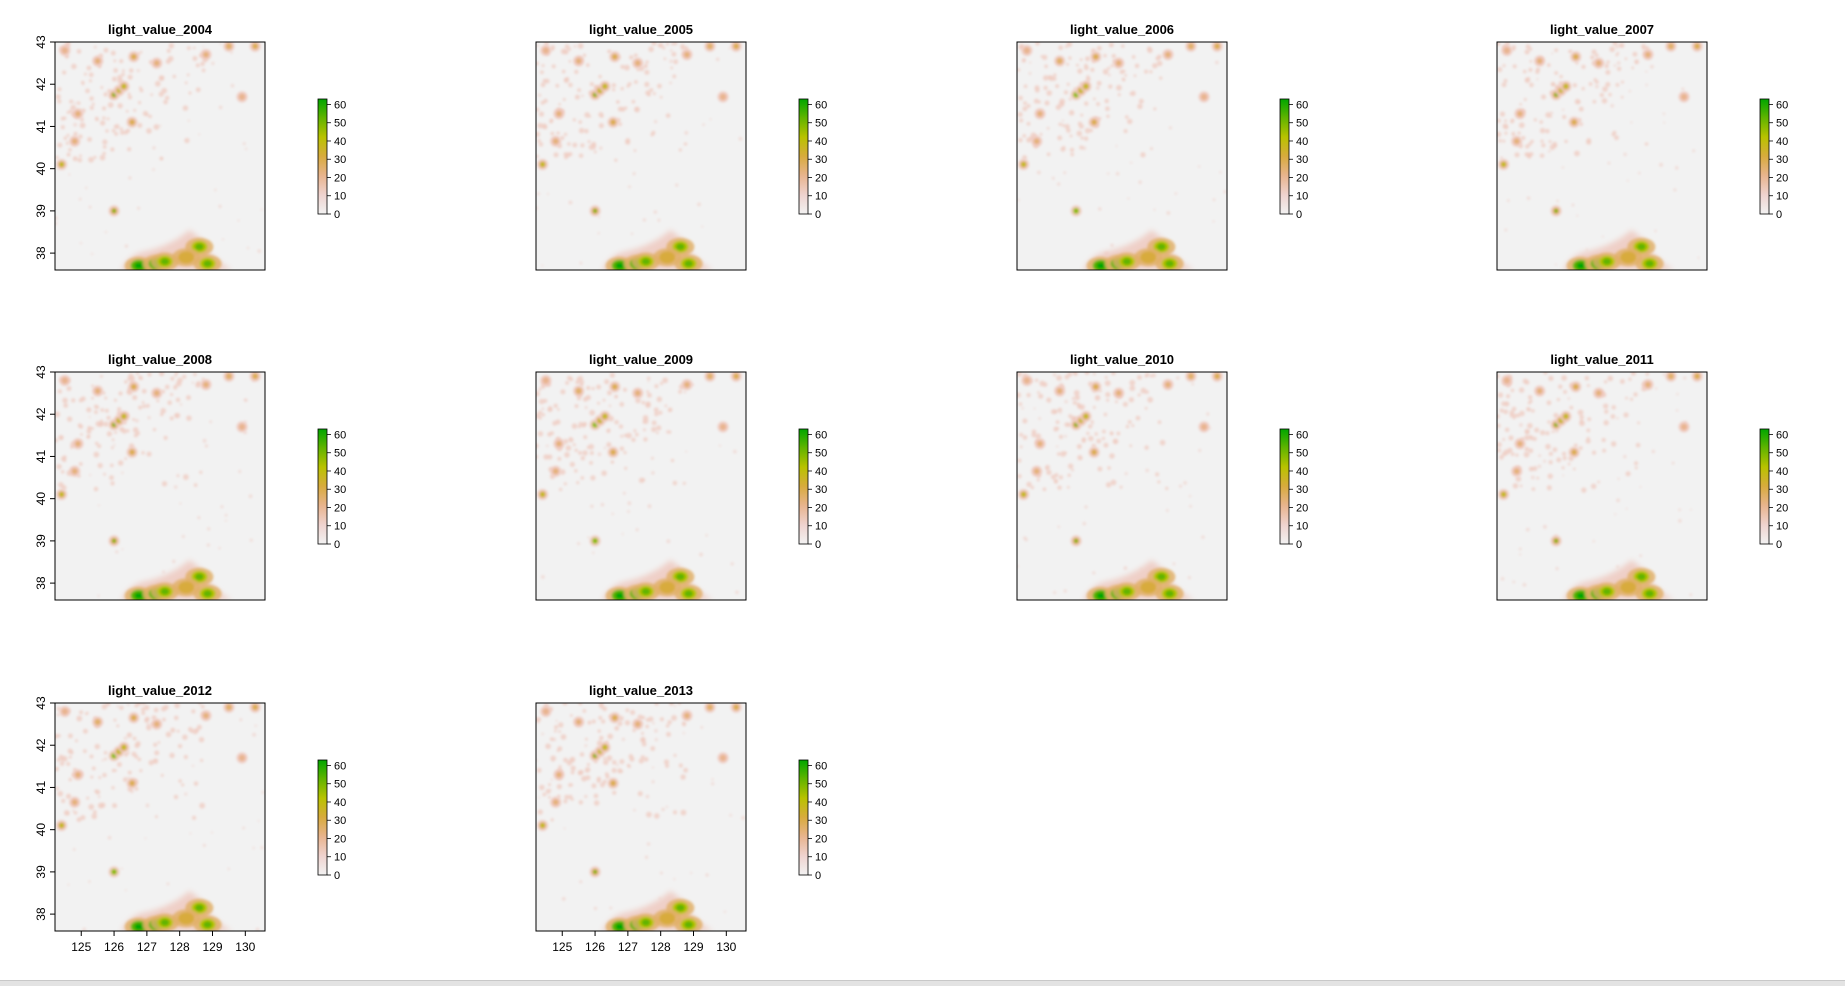 This screenshot has height=986, width=1845. Describe the element at coordinates (1114, 486) in the screenshot. I see `low-light-network` at that location.